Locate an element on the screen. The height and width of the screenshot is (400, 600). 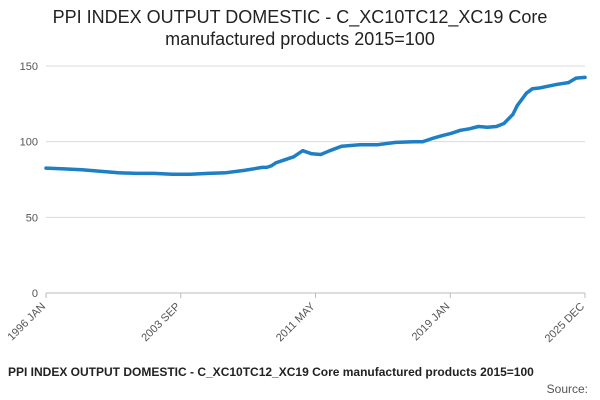
y-axis-ticks: 0 50 100 150 is located at coordinates (29, 180).